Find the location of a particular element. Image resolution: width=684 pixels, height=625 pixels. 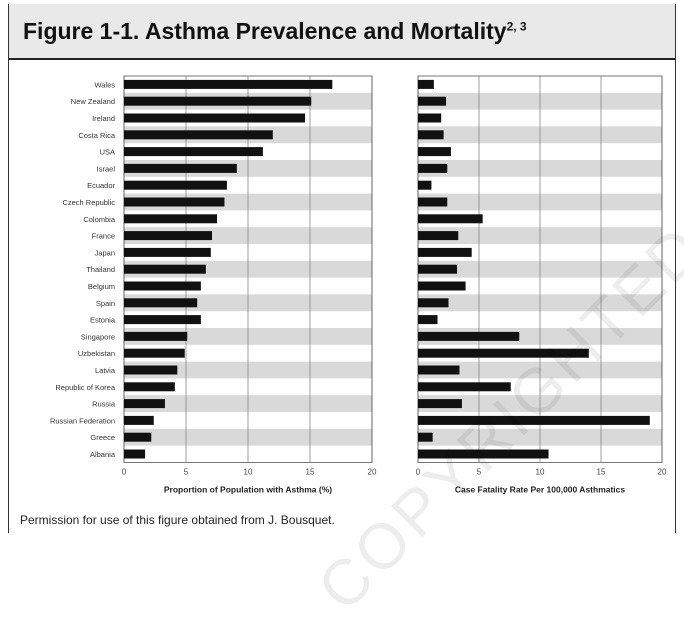

category-label: Japan is located at coordinates (105, 252).